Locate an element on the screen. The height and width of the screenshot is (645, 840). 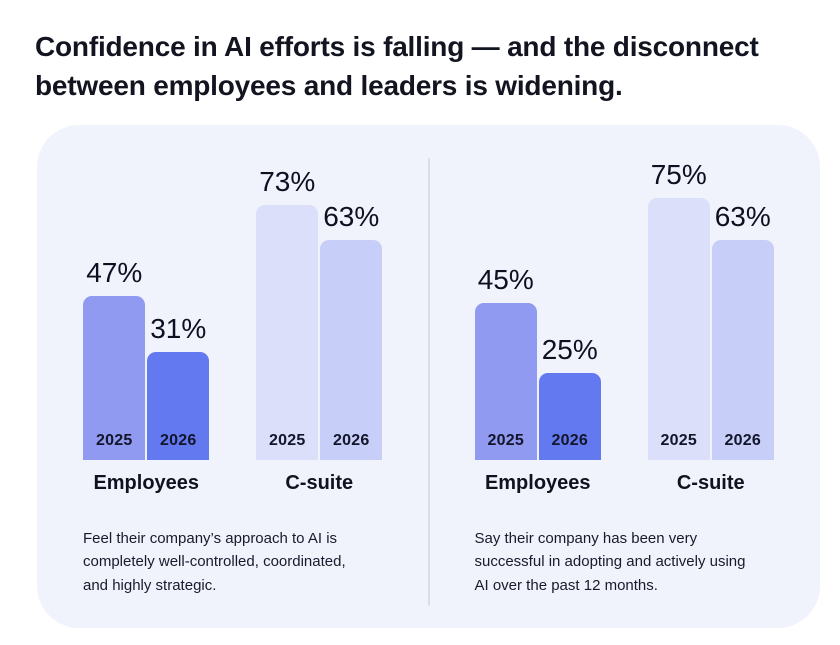
bar-csuite-2025: 73% 2025 is located at coordinates (287, 313).